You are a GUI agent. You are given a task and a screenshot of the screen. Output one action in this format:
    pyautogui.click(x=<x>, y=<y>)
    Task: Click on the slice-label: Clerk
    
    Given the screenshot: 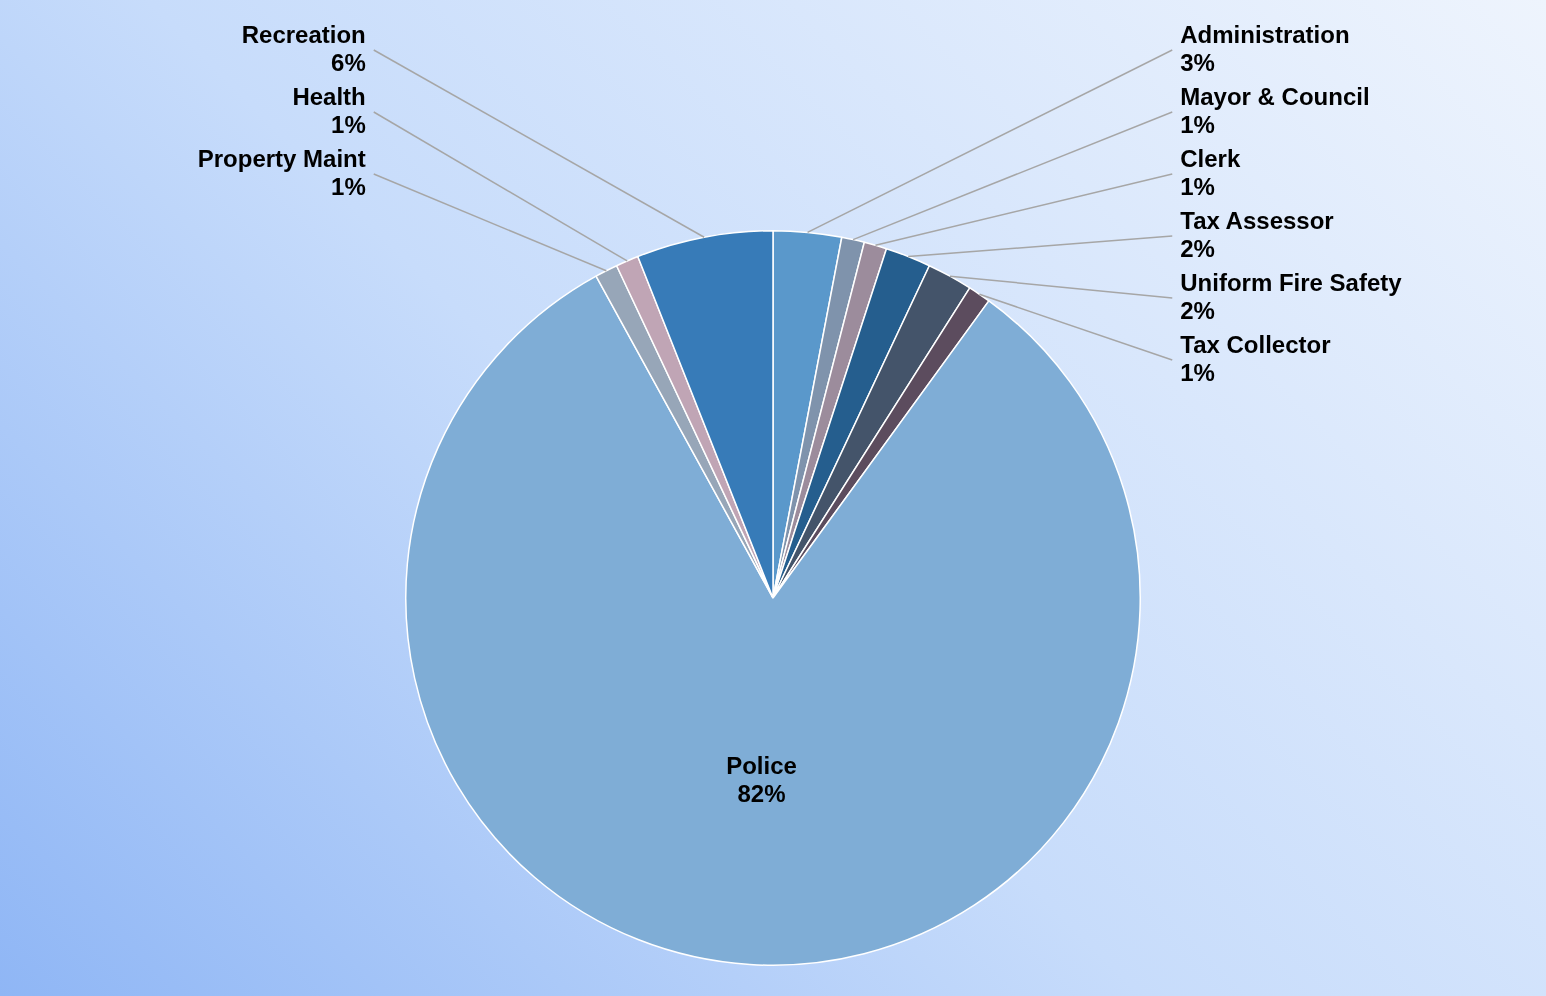 What is the action you would take?
    pyautogui.click(x=1210, y=158)
    